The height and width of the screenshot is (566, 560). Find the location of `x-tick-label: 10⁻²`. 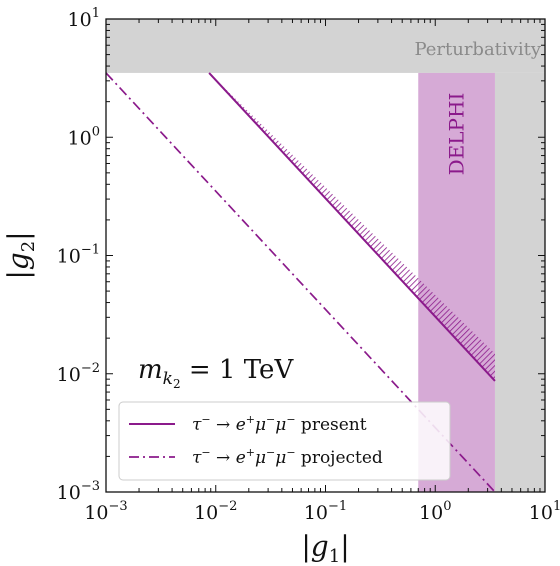

x-tick-label: 10⁻² is located at coordinates (215, 511).